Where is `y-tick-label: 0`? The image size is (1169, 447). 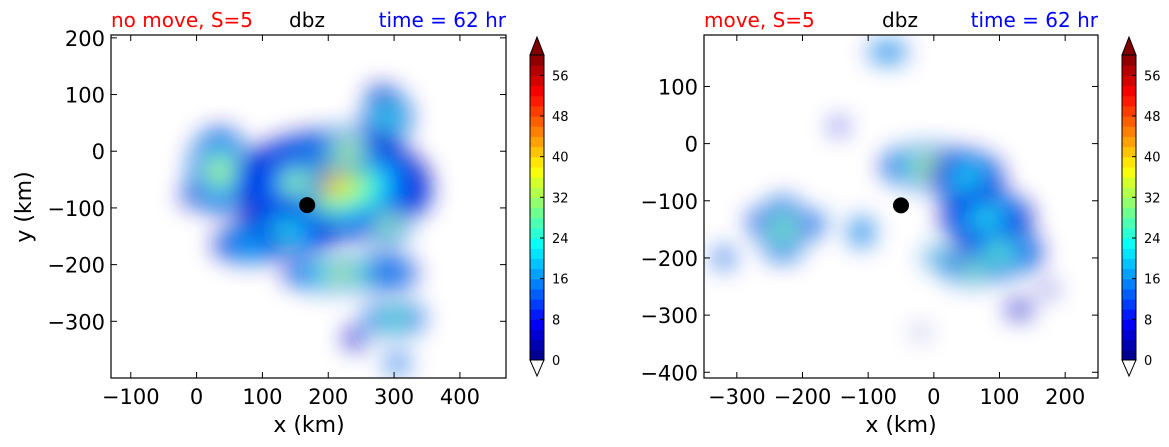 y-tick-label: 0 is located at coordinates (98, 152).